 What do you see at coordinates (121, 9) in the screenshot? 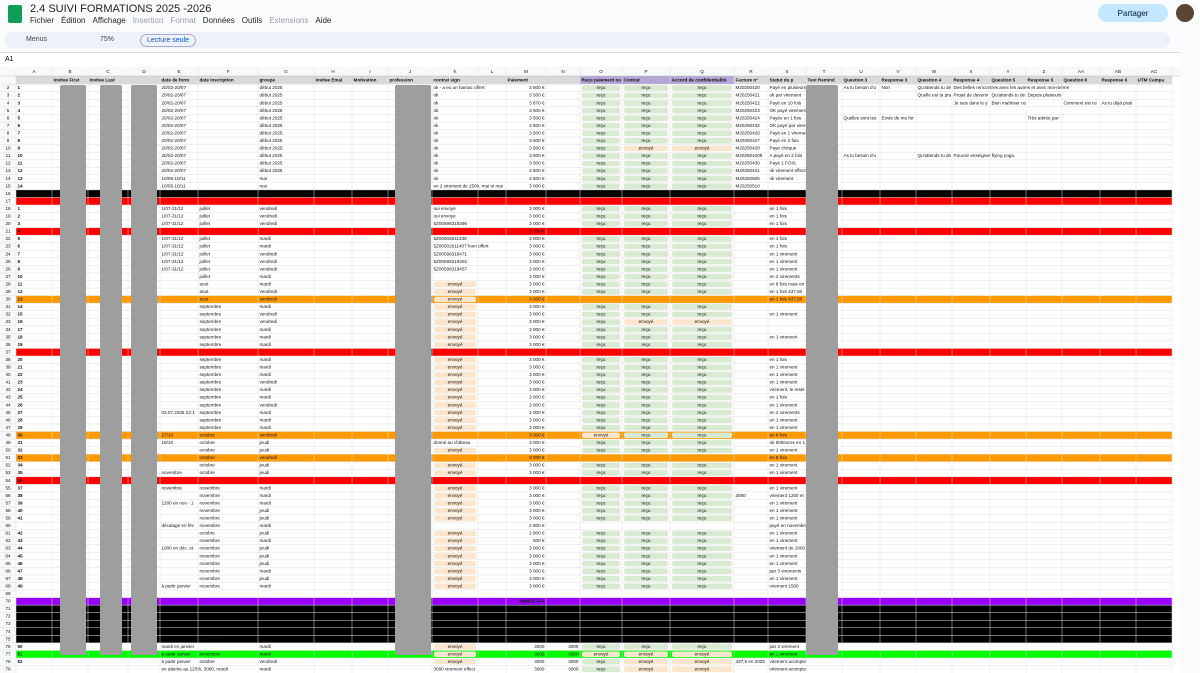
I see `doc-title: 2.4 SUIVI FORMATIONS 2025 -2026` at bounding box center [121, 9].